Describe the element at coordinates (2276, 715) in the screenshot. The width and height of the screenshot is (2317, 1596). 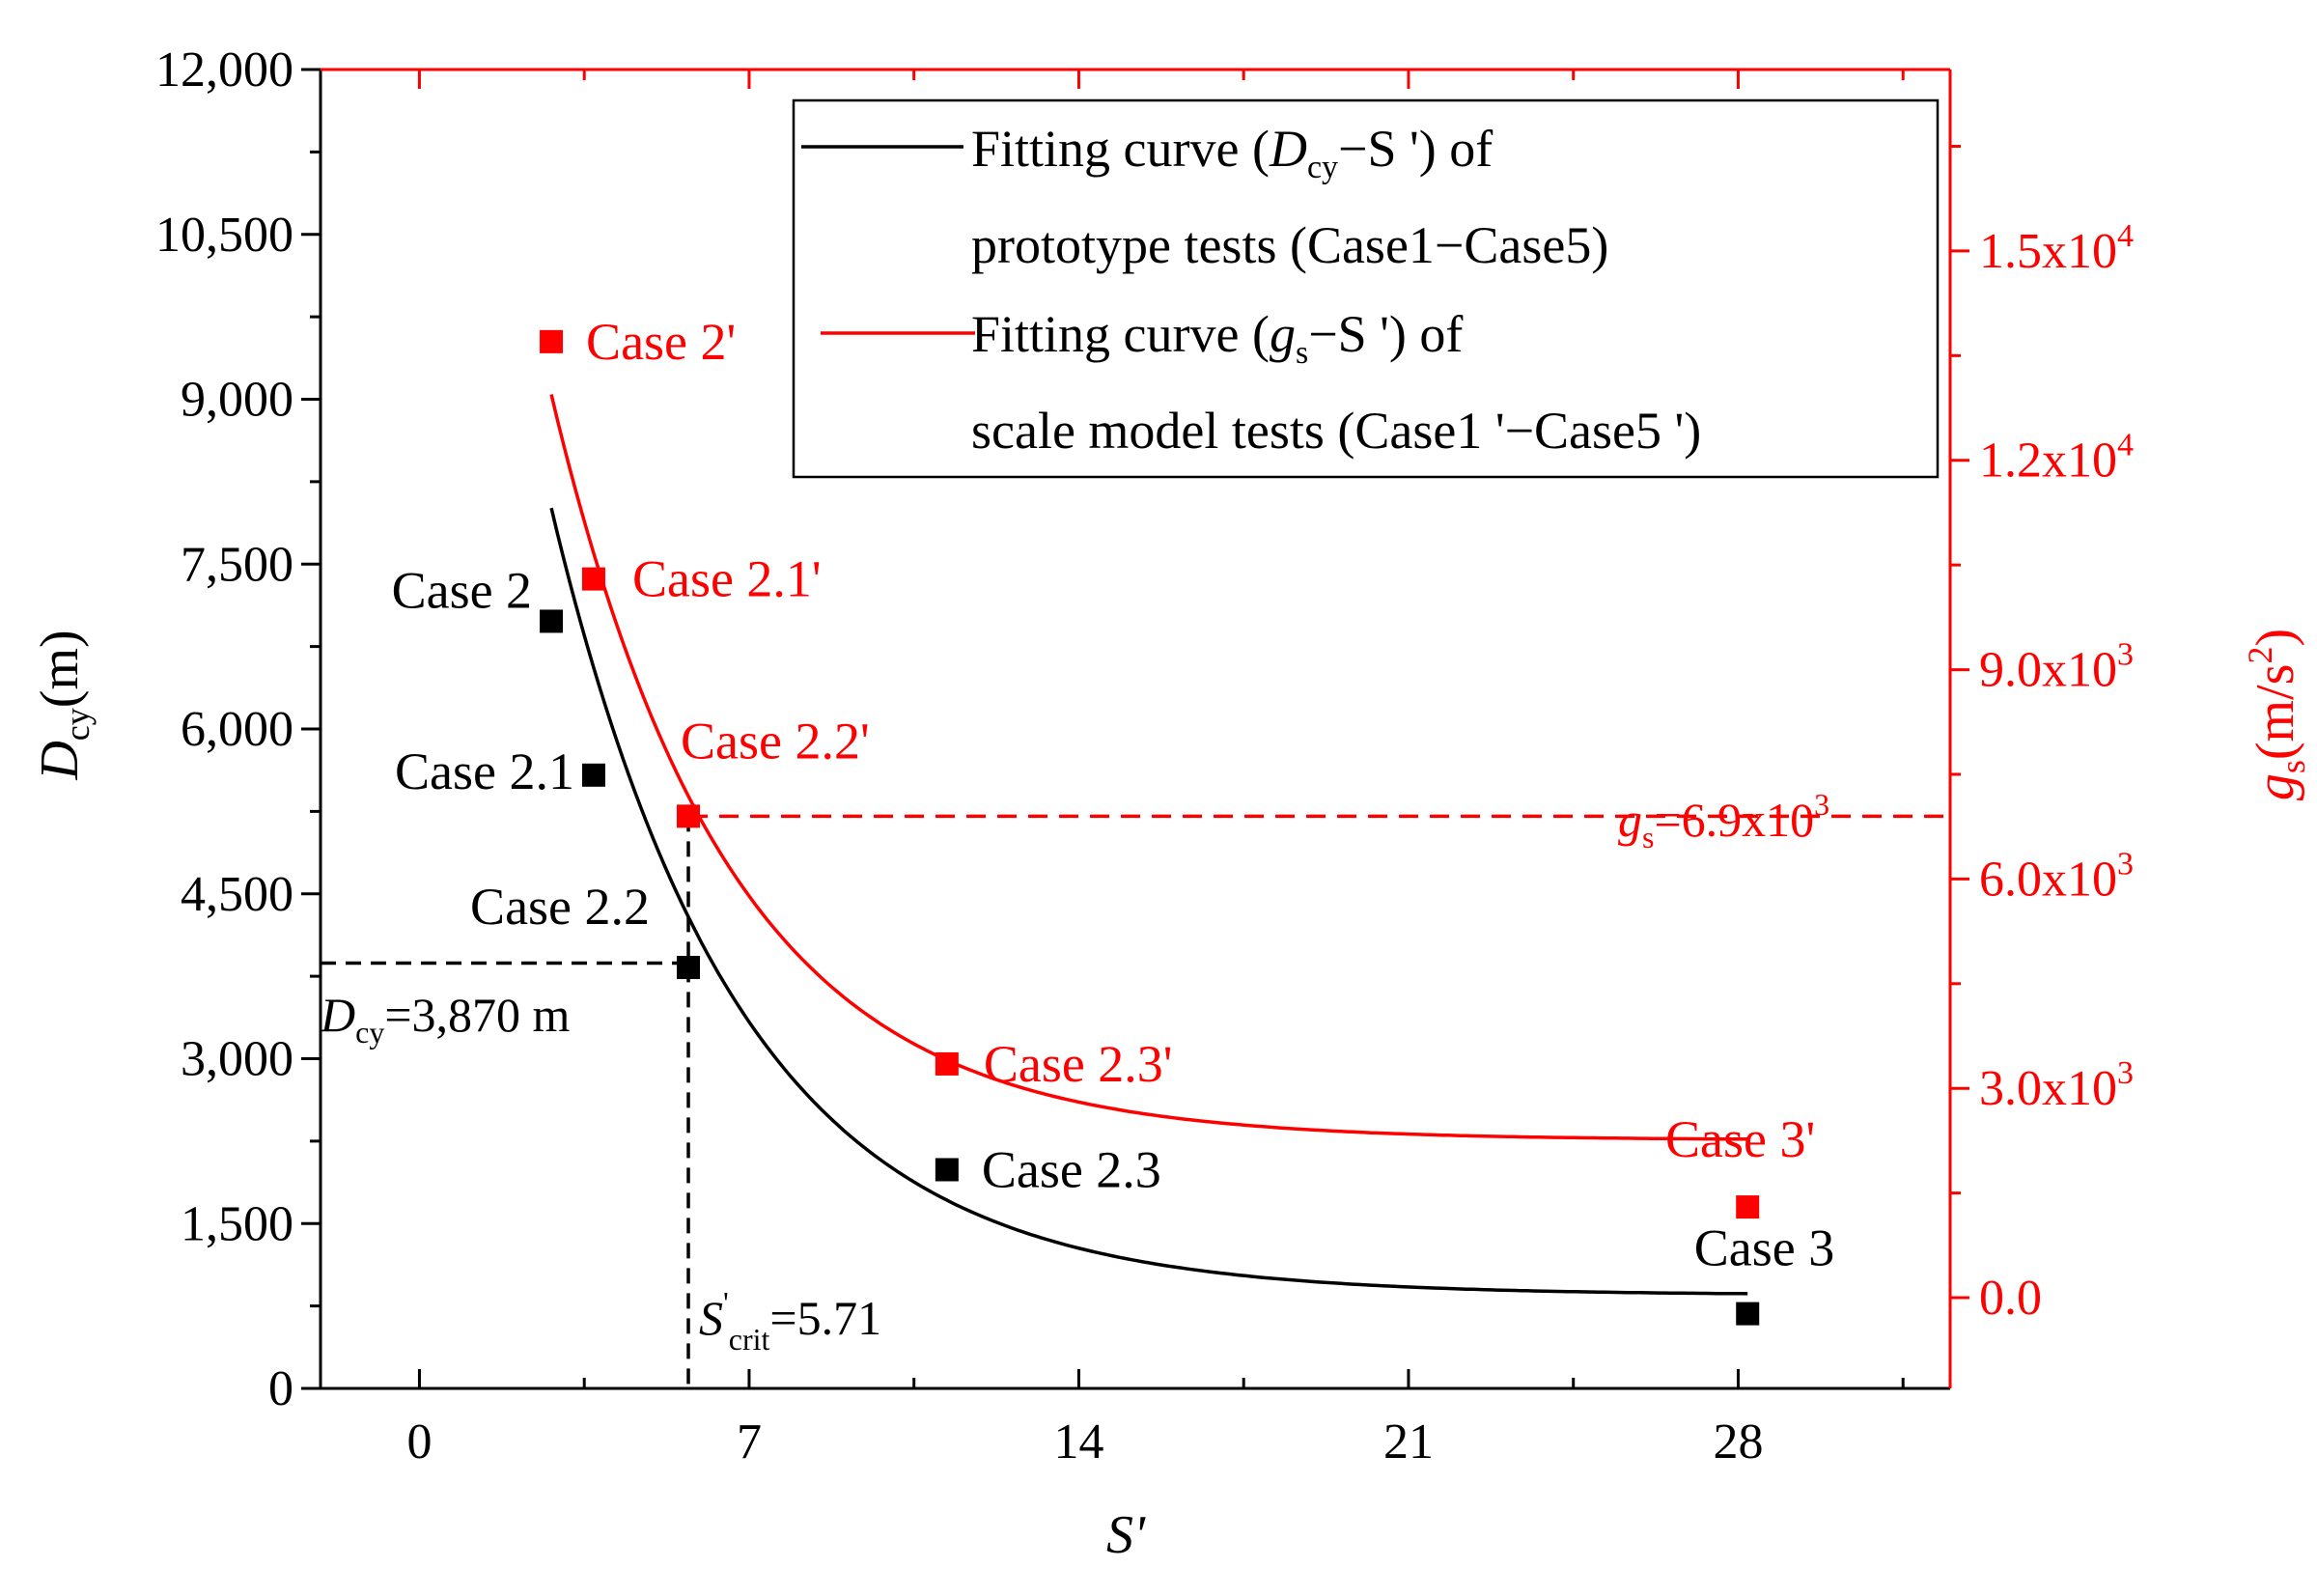
I see `y-axis-right-title: gs(m/s2)` at that location.